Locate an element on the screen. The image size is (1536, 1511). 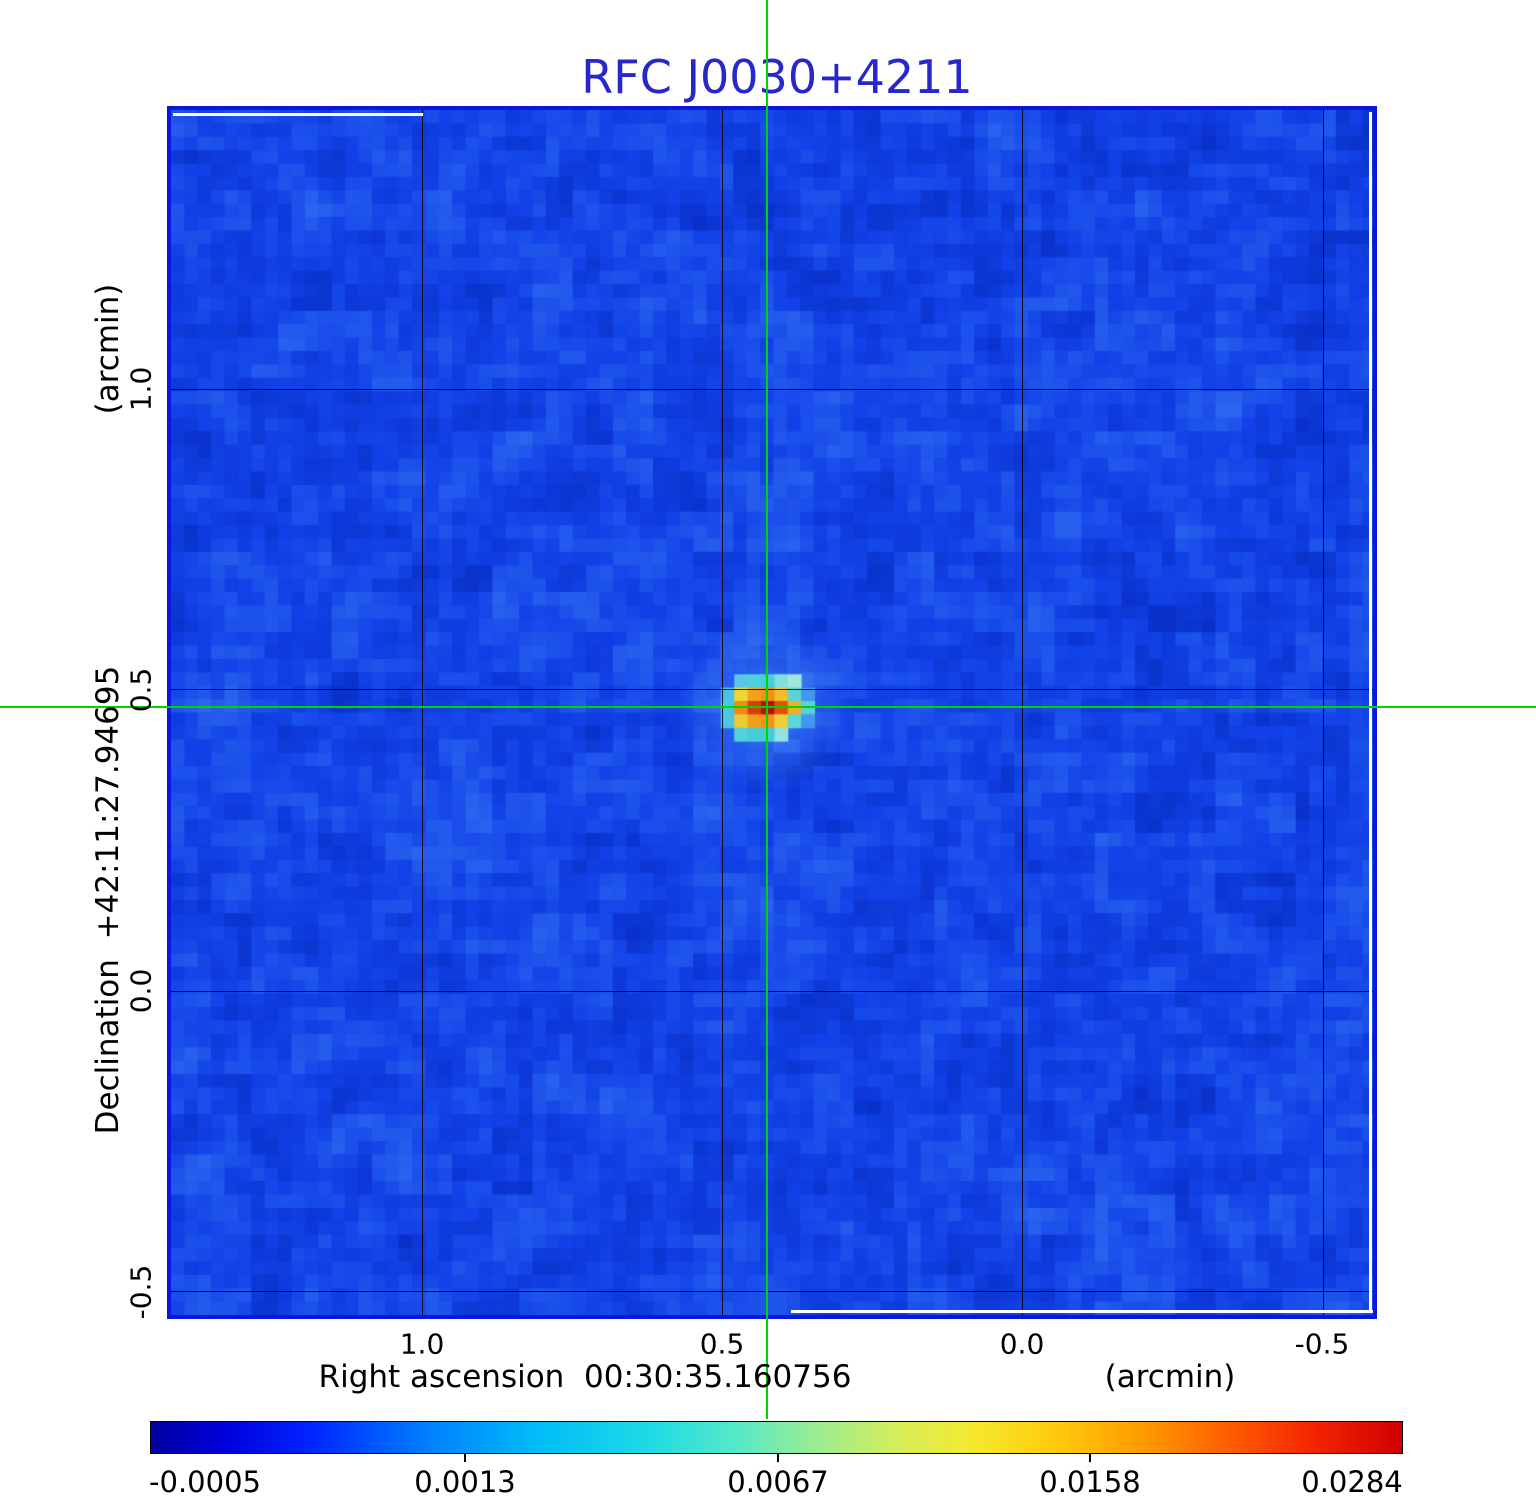
colorbar-tick-0.0067 is located at coordinates (778, 1458).